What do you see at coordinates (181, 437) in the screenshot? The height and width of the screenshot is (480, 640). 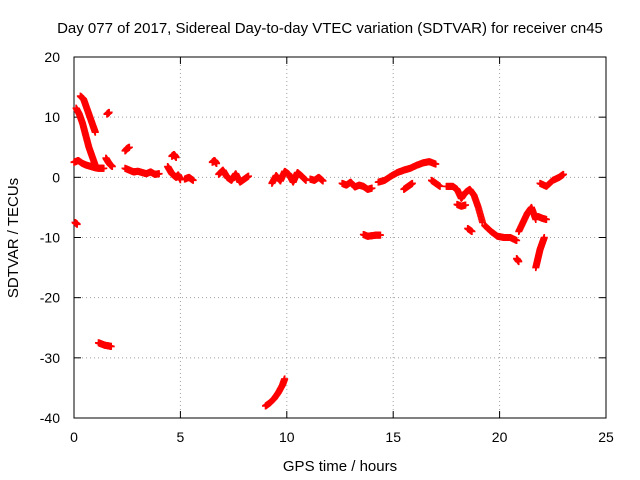 I see `x-tick-label: 5` at bounding box center [181, 437].